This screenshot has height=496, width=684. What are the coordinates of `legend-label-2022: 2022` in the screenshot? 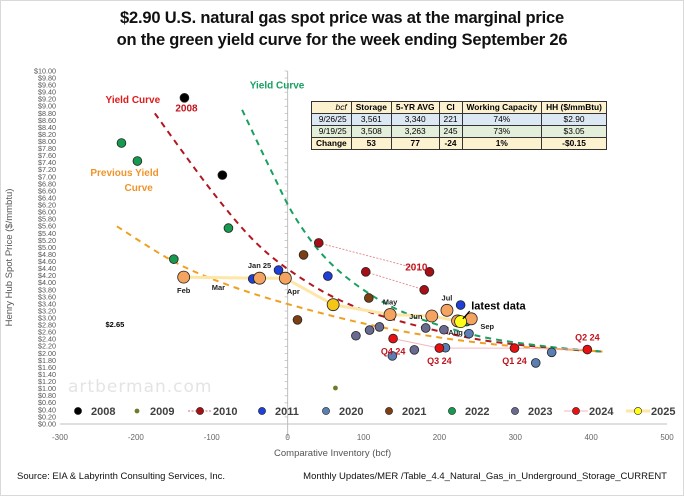 It's located at (477, 412).